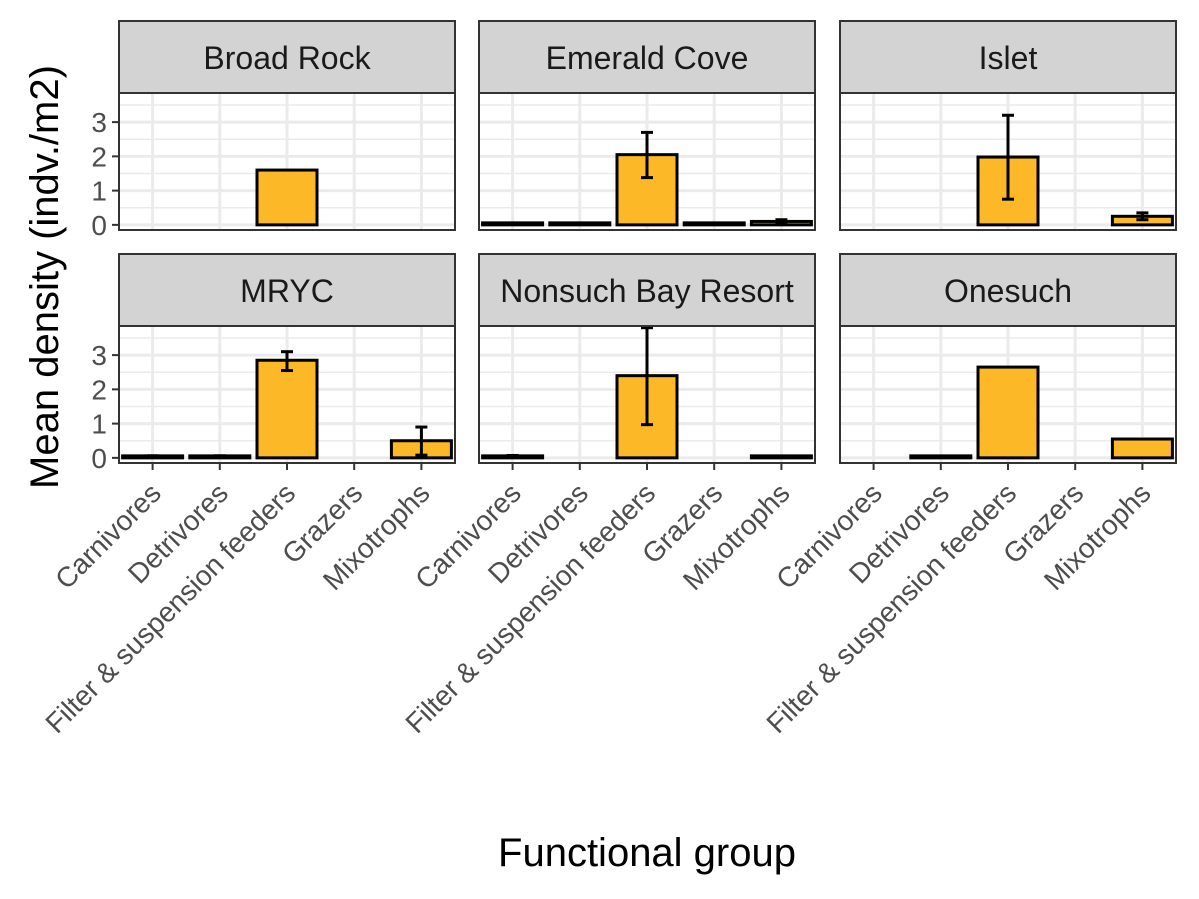 This screenshot has width=1199, height=899. What do you see at coordinates (1008, 291) in the screenshot?
I see `facet-strip-label: Onesuch` at bounding box center [1008, 291].